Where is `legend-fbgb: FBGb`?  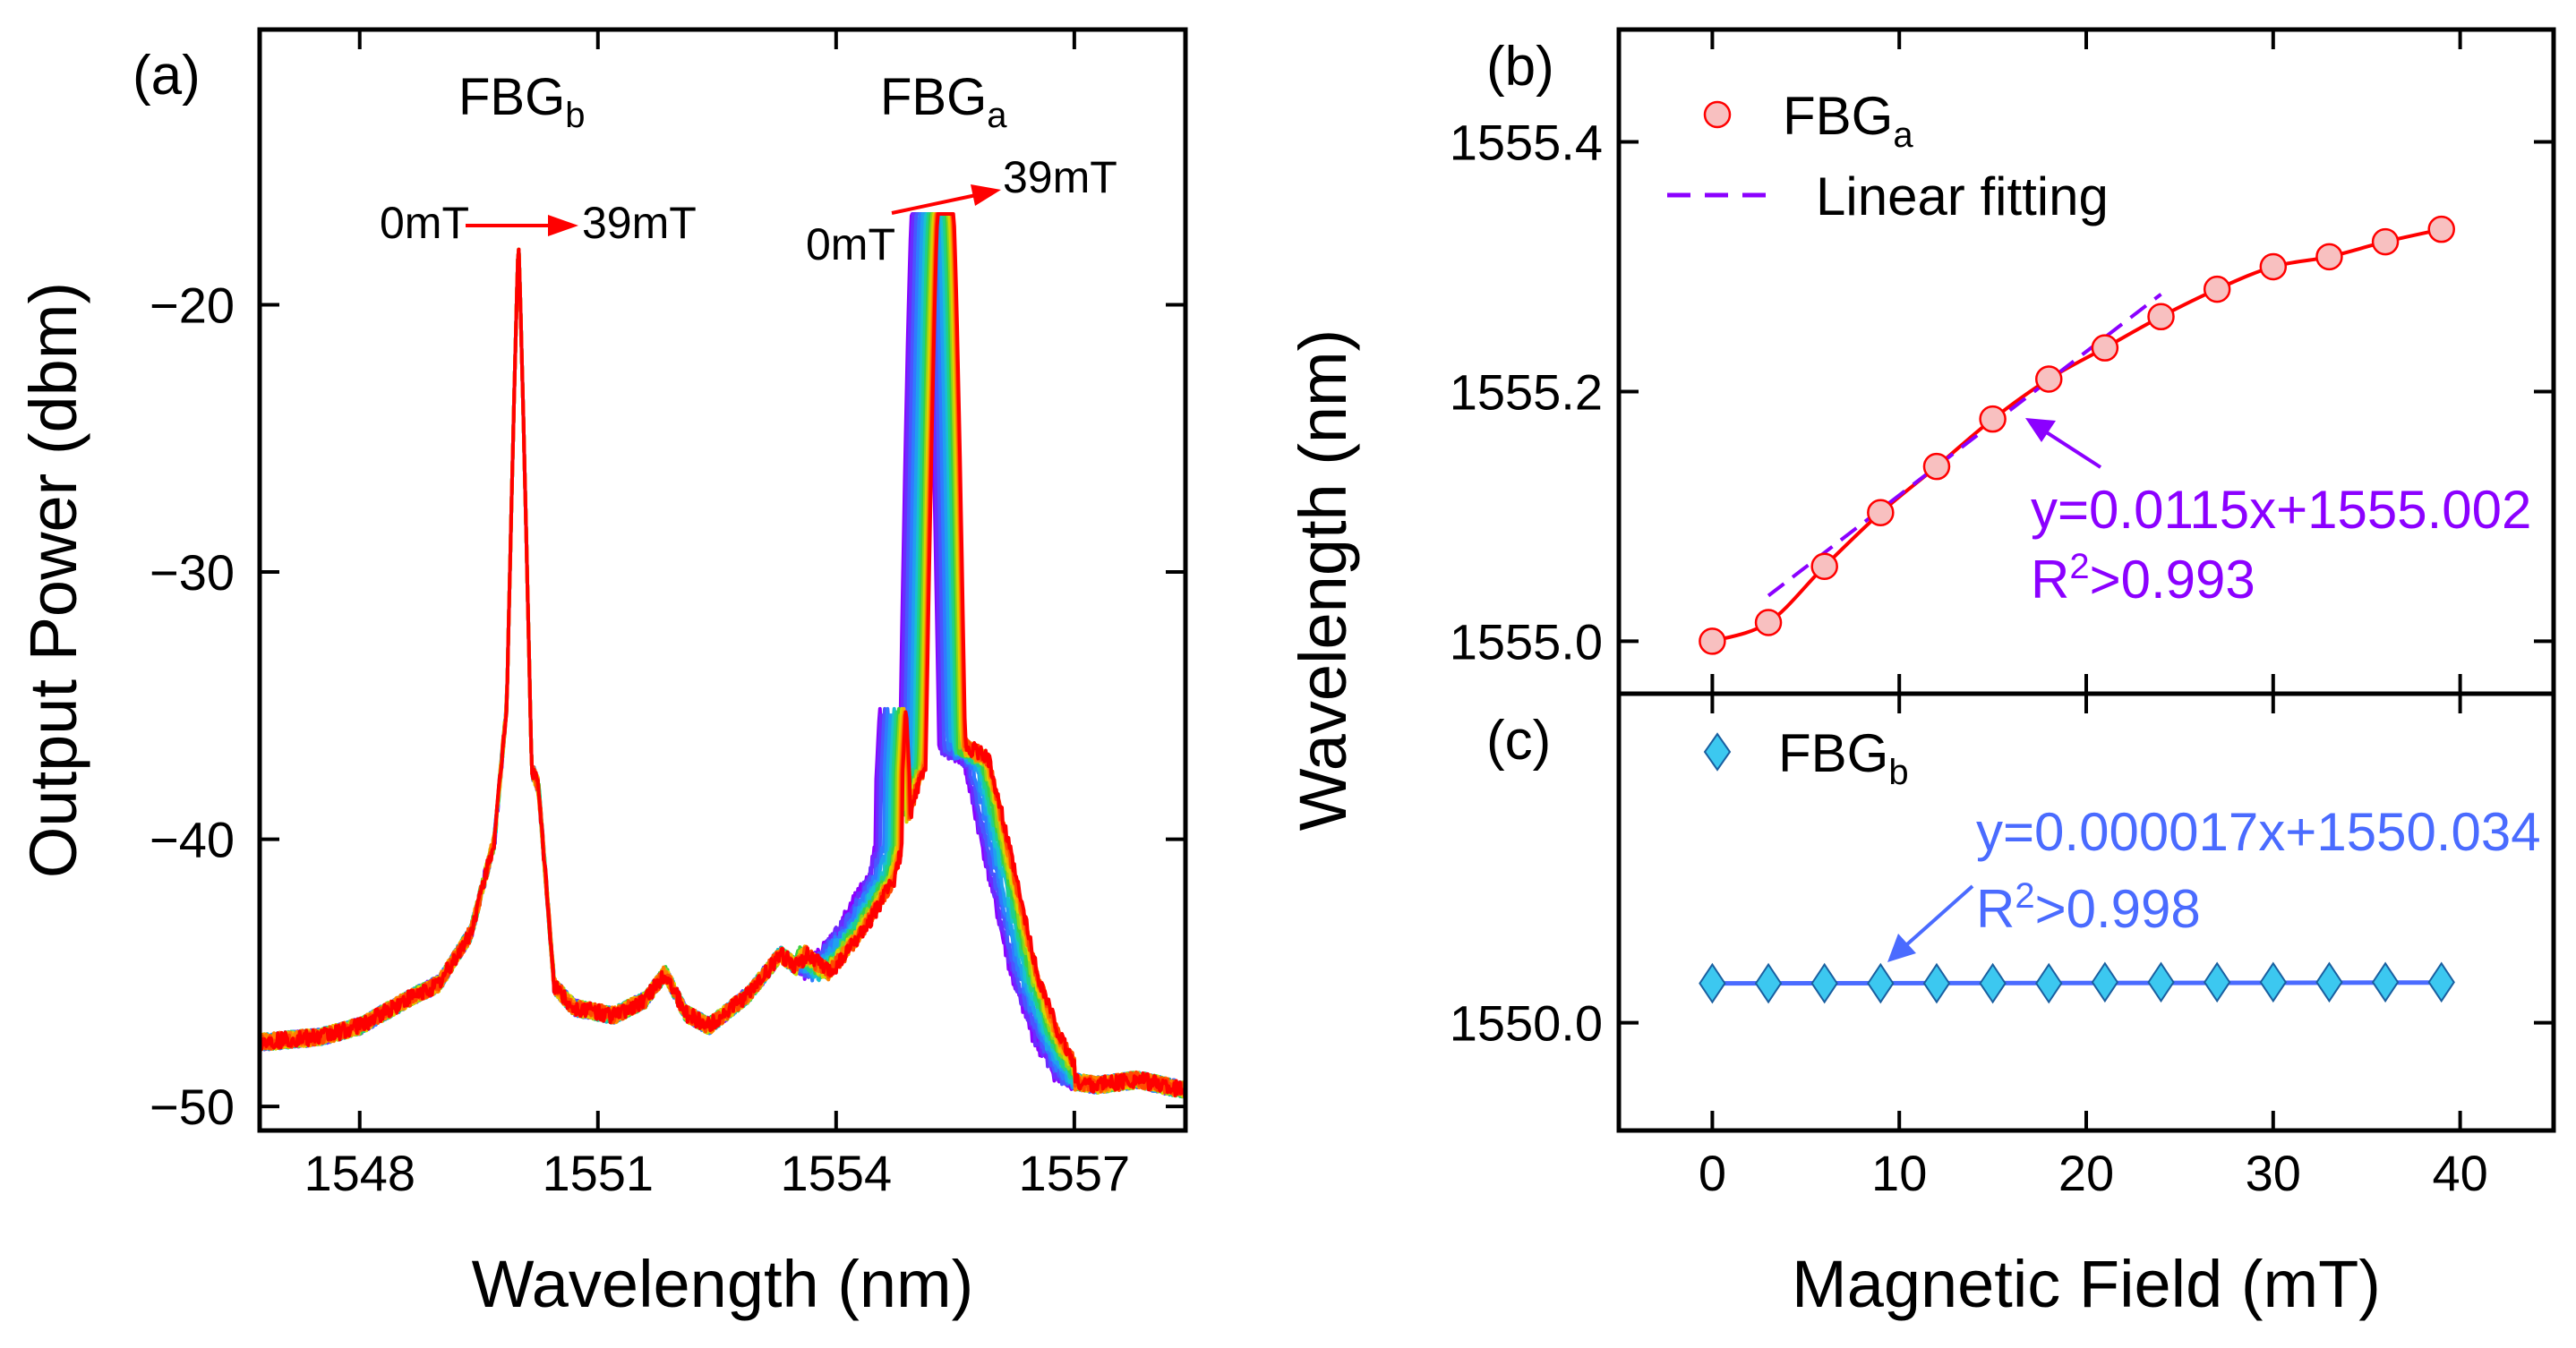
legend-fbgb: FBGb is located at coordinates (1844, 757).